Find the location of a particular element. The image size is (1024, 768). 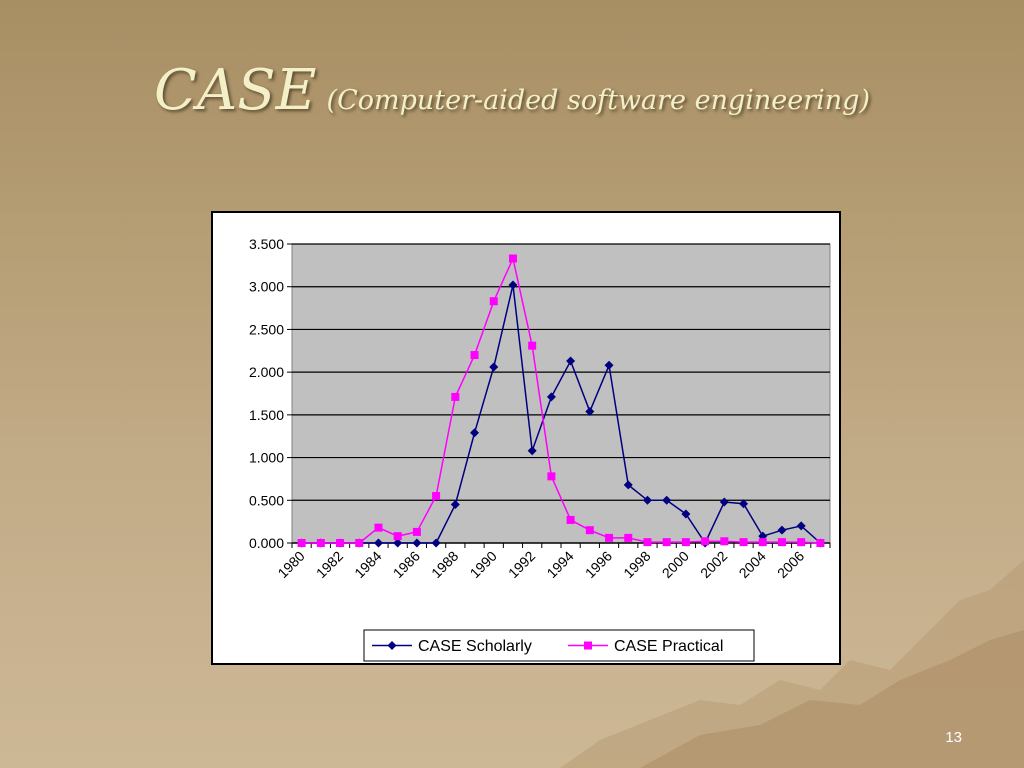

y-tick-label: 3.500 is located at coordinates (266, 244).